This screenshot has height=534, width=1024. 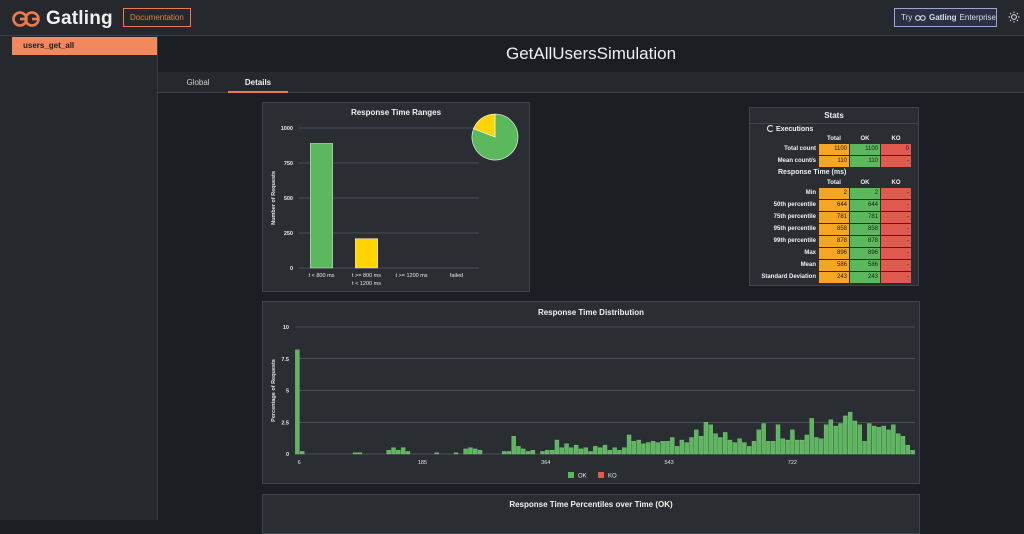 What do you see at coordinates (612, 477) in the screenshot?
I see `distribution-legend-label: KO` at bounding box center [612, 477].